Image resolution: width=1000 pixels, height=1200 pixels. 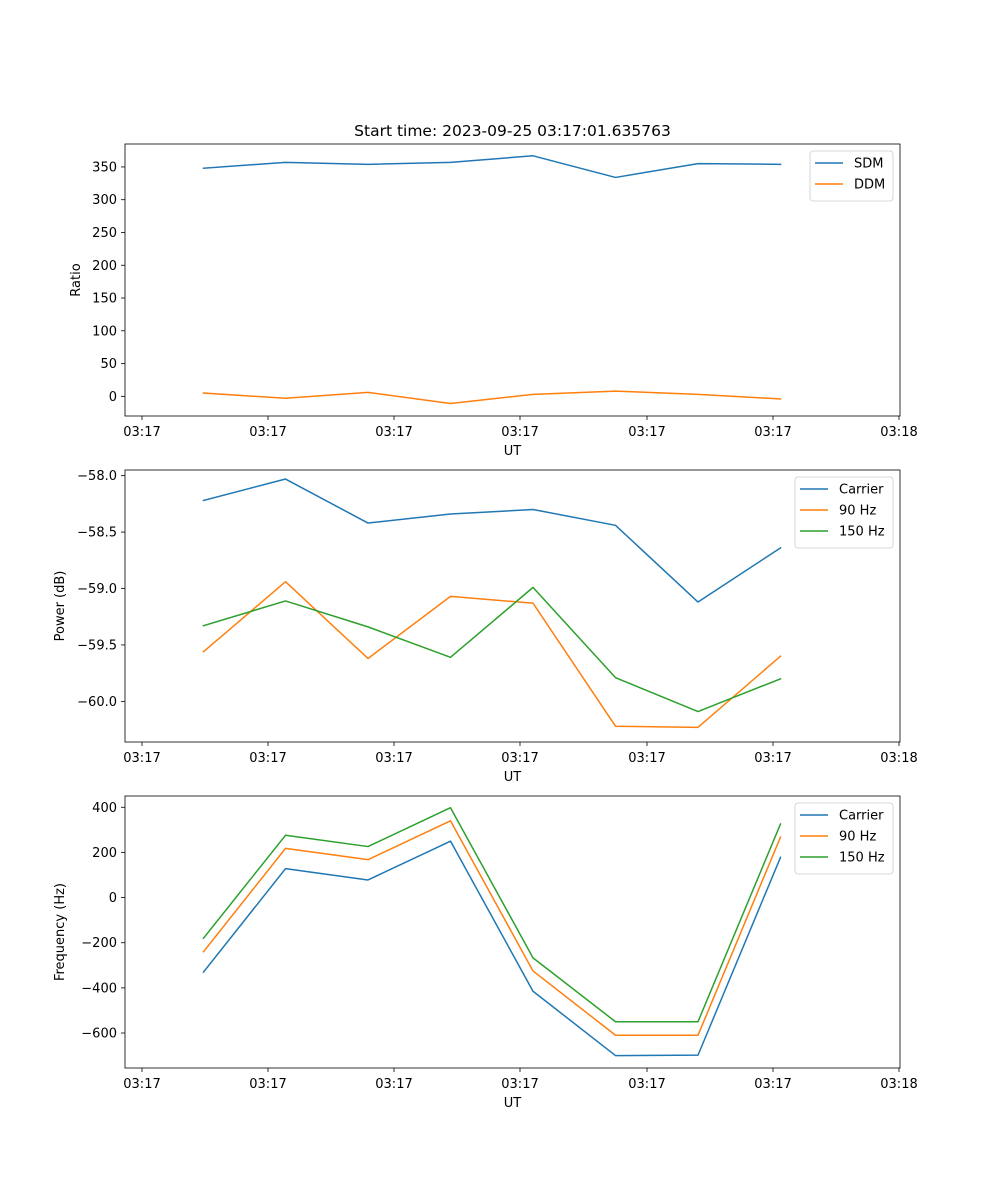 What do you see at coordinates (104, 200) in the screenshot?
I see `y-tick-label: 300` at bounding box center [104, 200].